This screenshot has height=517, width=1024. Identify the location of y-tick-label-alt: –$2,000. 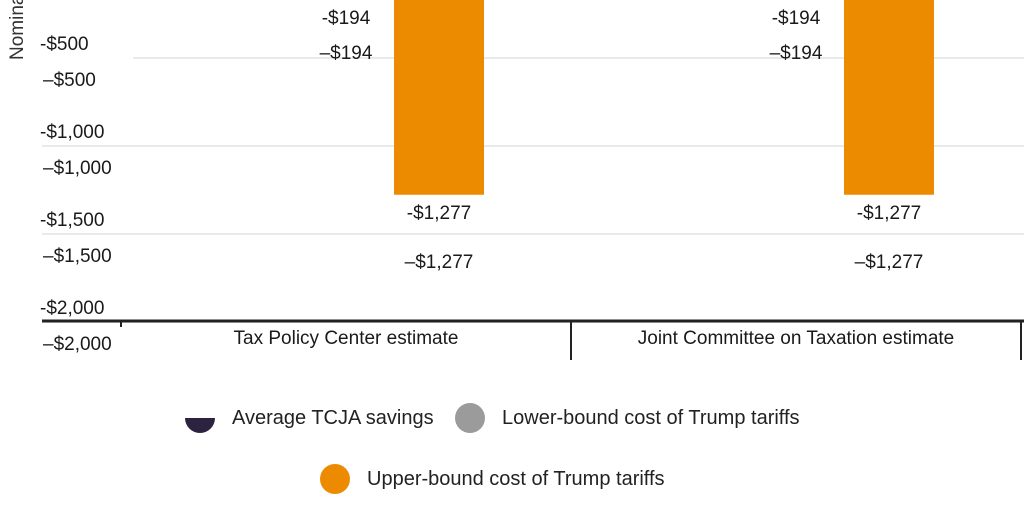
(77, 344).